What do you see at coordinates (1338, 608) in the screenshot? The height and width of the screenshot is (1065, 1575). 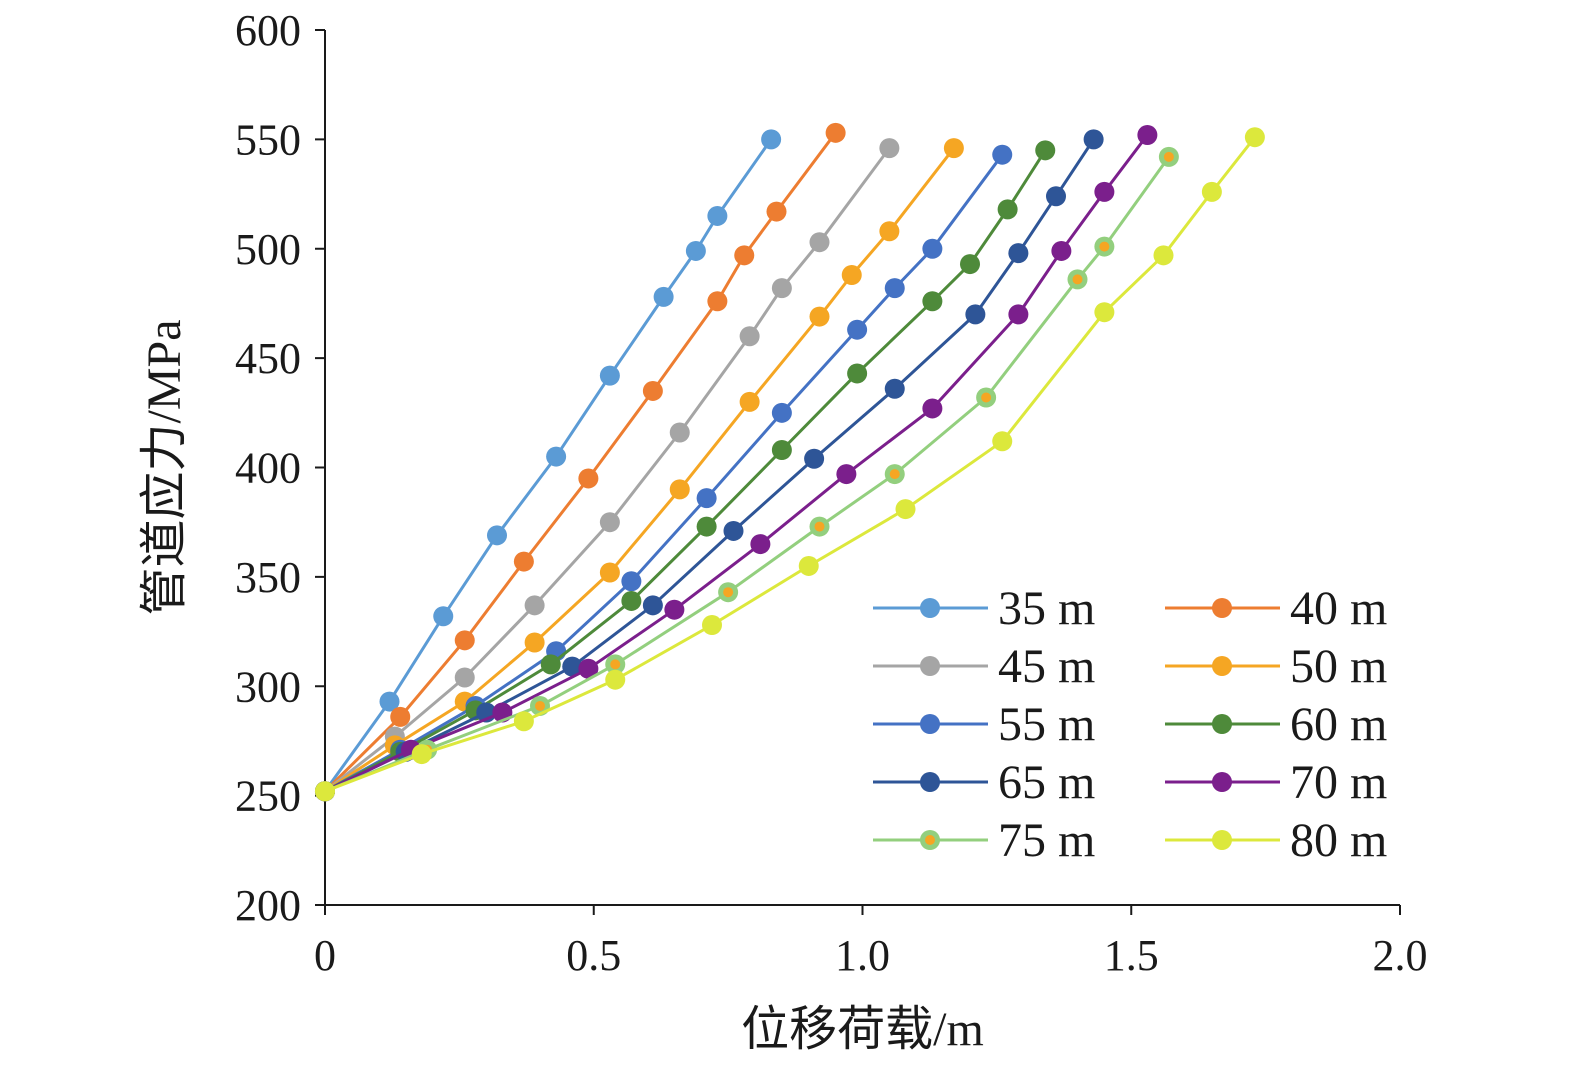 I see `legend-label: 40 m` at bounding box center [1338, 608].